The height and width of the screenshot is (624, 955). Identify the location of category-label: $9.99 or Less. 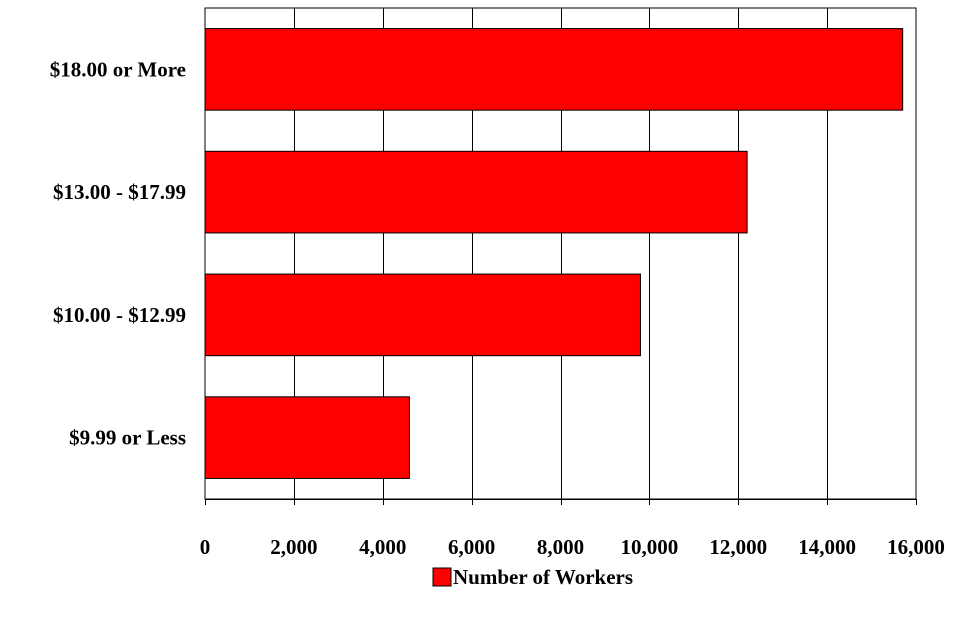
(127, 438).